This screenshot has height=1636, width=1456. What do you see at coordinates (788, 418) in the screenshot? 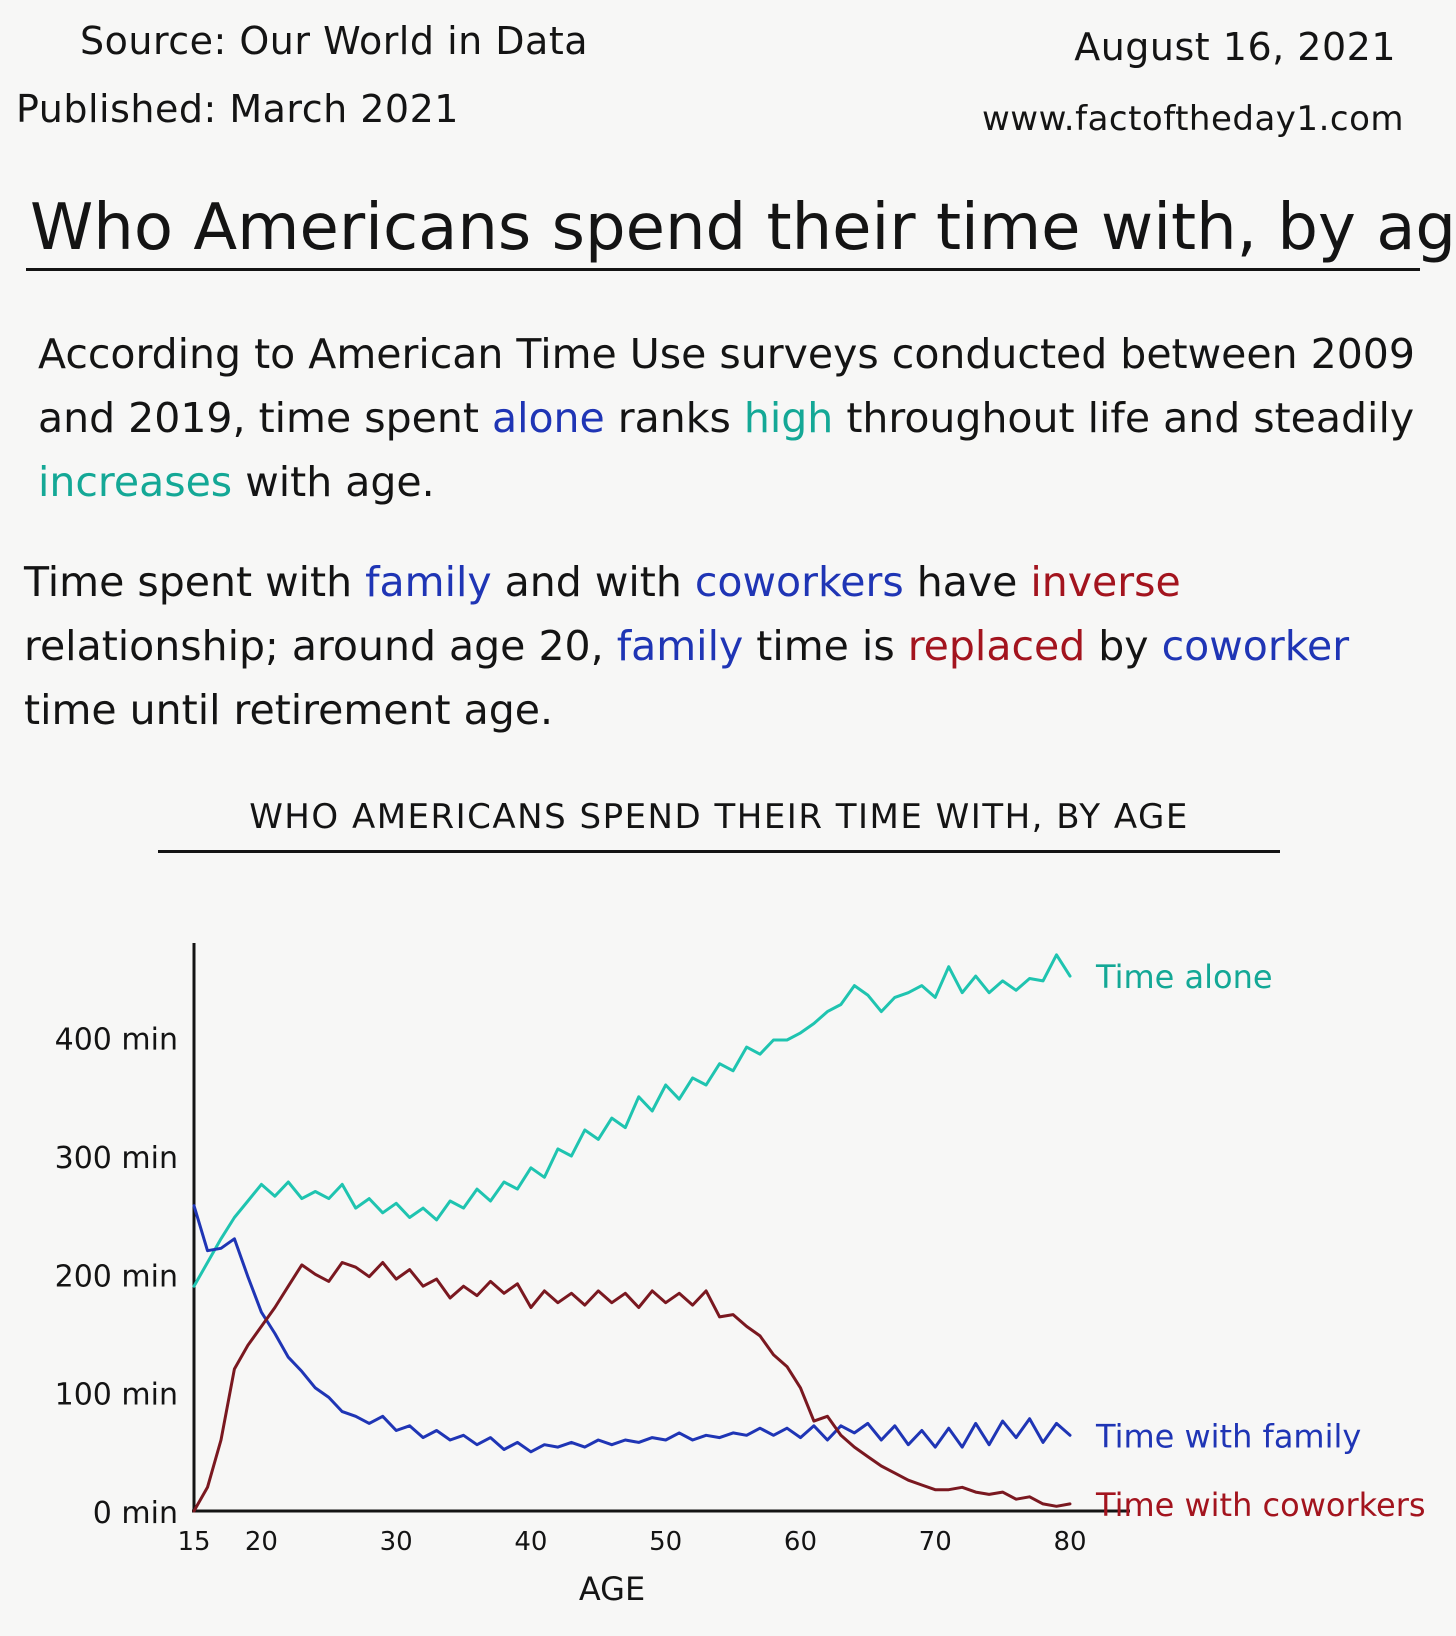
I see `p1-run-3: high` at bounding box center [788, 418].